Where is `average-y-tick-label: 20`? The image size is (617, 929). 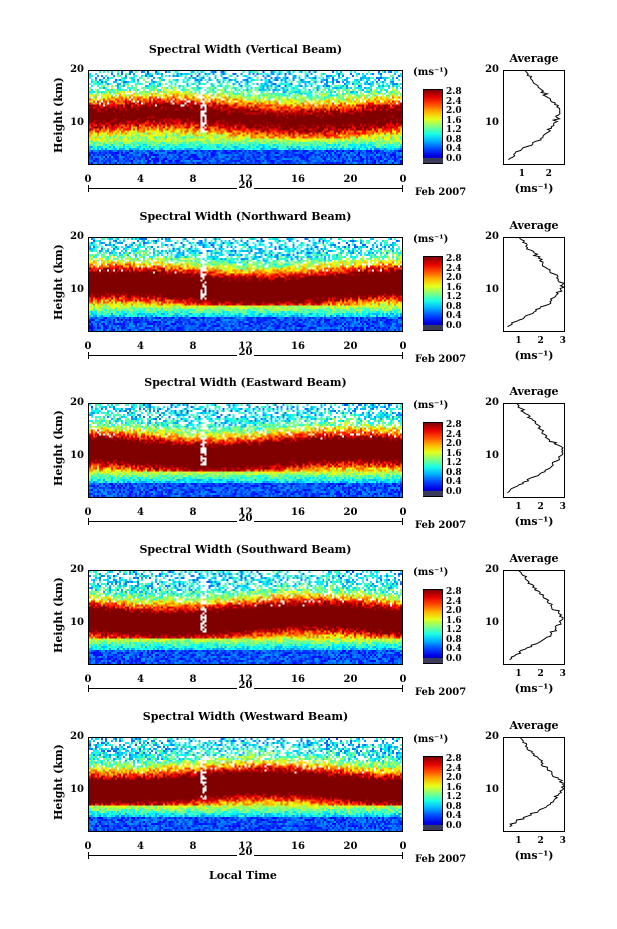 average-y-tick-label: 20 is located at coordinates (492, 402).